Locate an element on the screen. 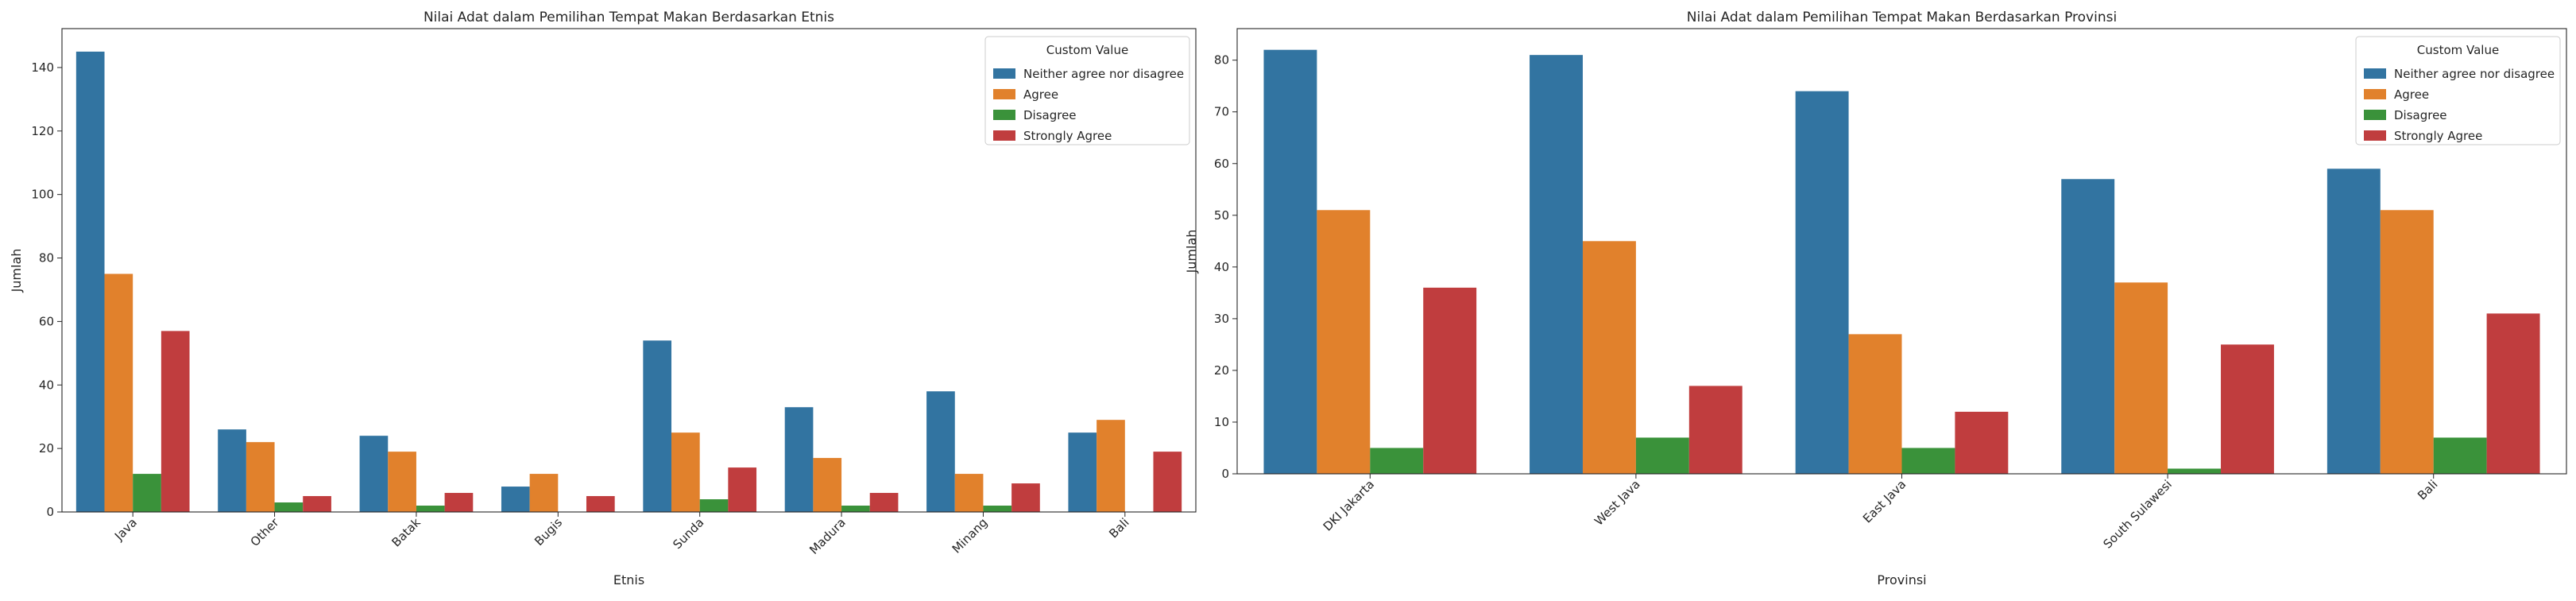  y-tick-label: 50 is located at coordinates (1221, 215).